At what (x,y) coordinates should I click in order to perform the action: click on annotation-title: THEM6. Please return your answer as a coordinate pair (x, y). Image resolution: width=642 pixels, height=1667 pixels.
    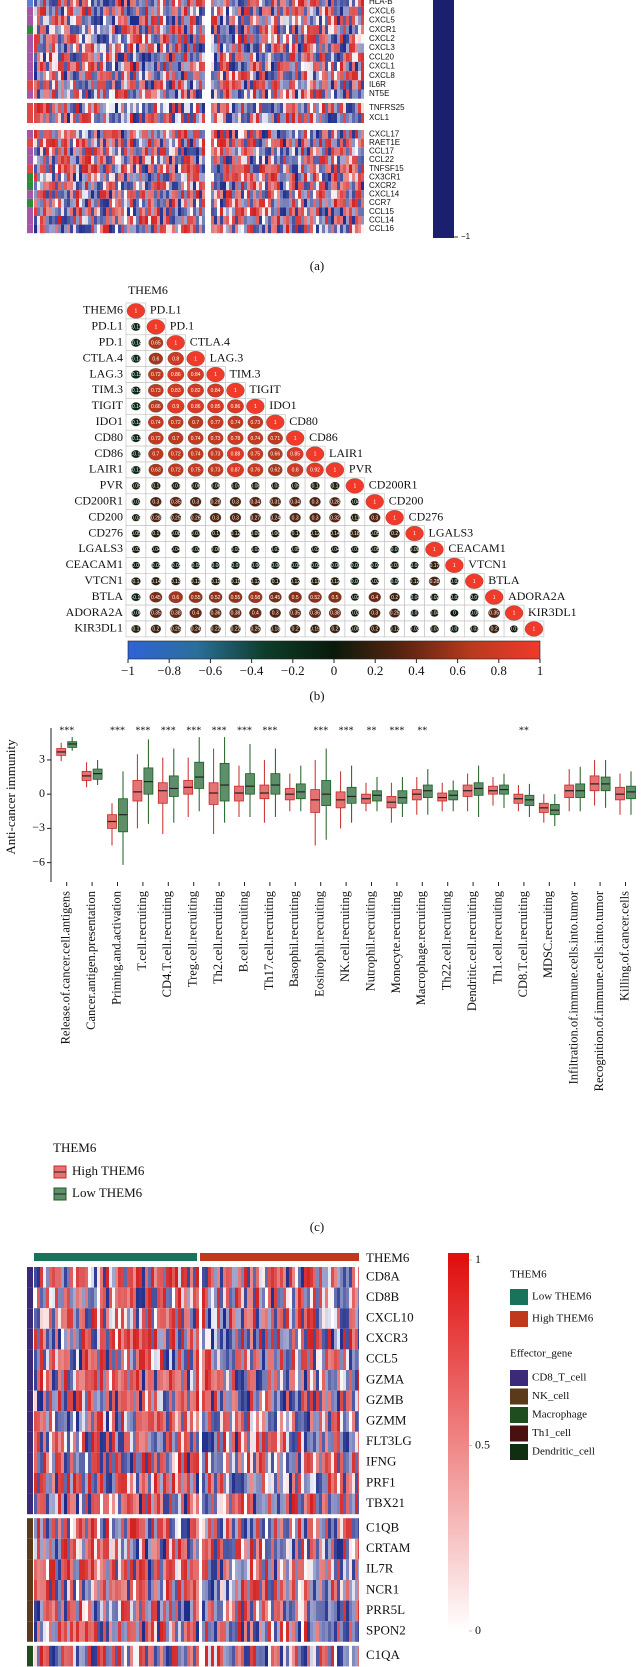
    Looking at the image, I should click on (388, 1257).